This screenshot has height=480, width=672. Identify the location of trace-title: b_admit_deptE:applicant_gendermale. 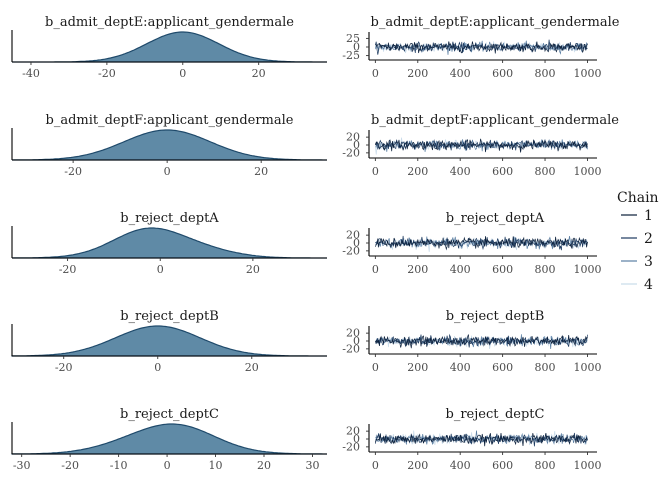
(495, 22).